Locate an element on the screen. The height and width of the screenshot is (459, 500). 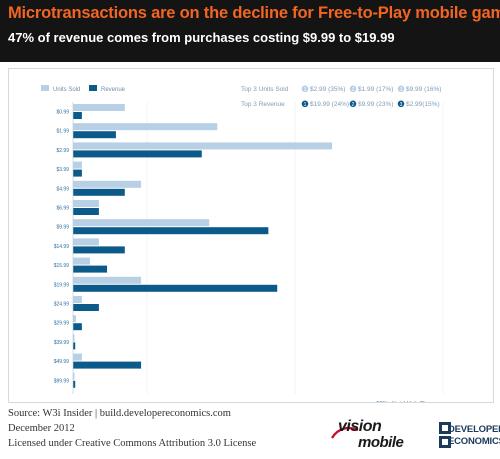
top3-item: $9.99 (23%) is located at coordinates (375, 104).